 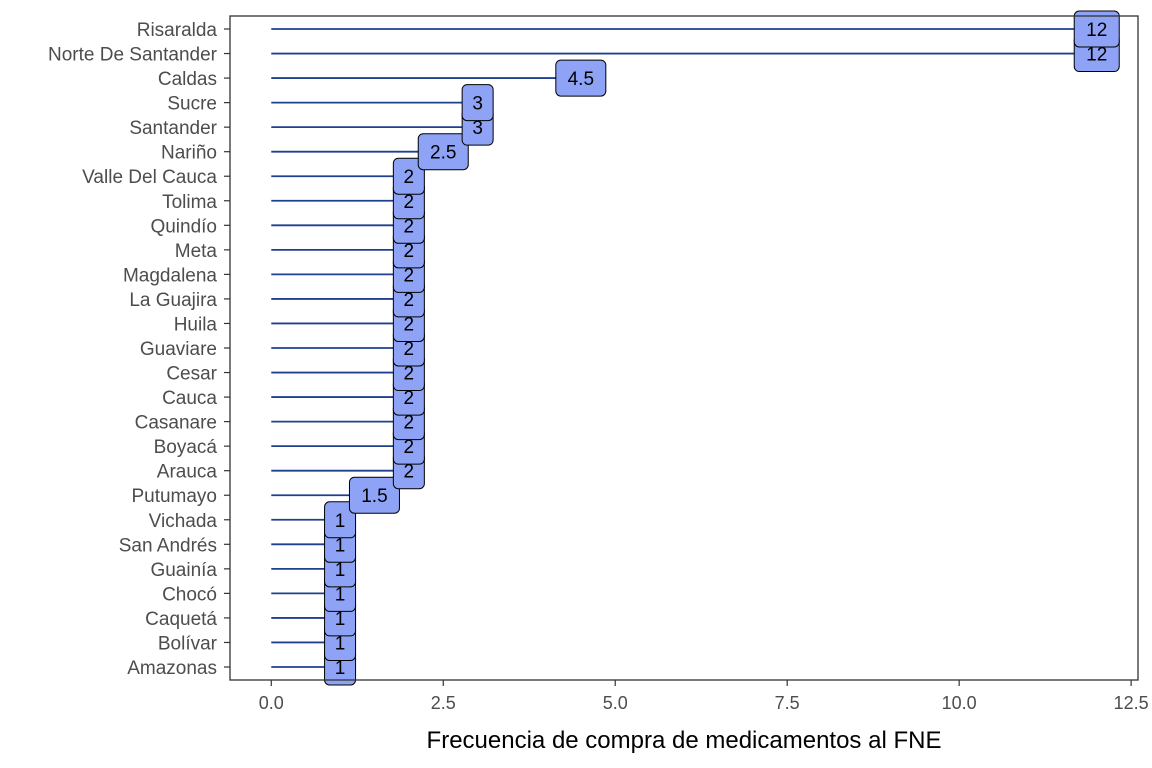 I want to click on data-label-text: 4.5, so click(x=581, y=79).